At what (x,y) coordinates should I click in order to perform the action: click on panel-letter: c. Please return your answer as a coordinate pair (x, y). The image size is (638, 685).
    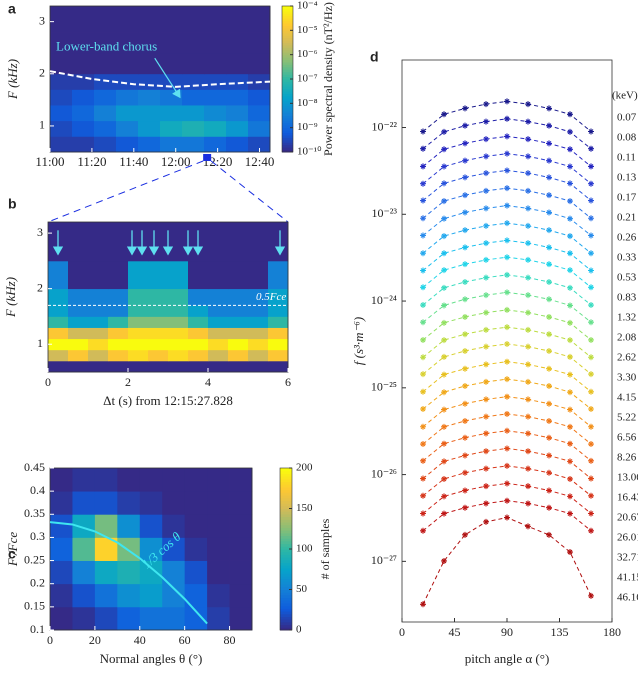
    Looking at the image, I should click on (12, 554).